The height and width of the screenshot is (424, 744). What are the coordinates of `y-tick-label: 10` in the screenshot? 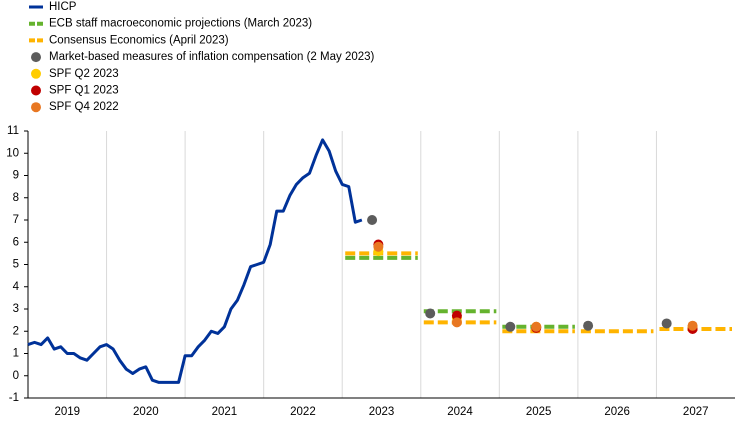 It's located at (12, 153).